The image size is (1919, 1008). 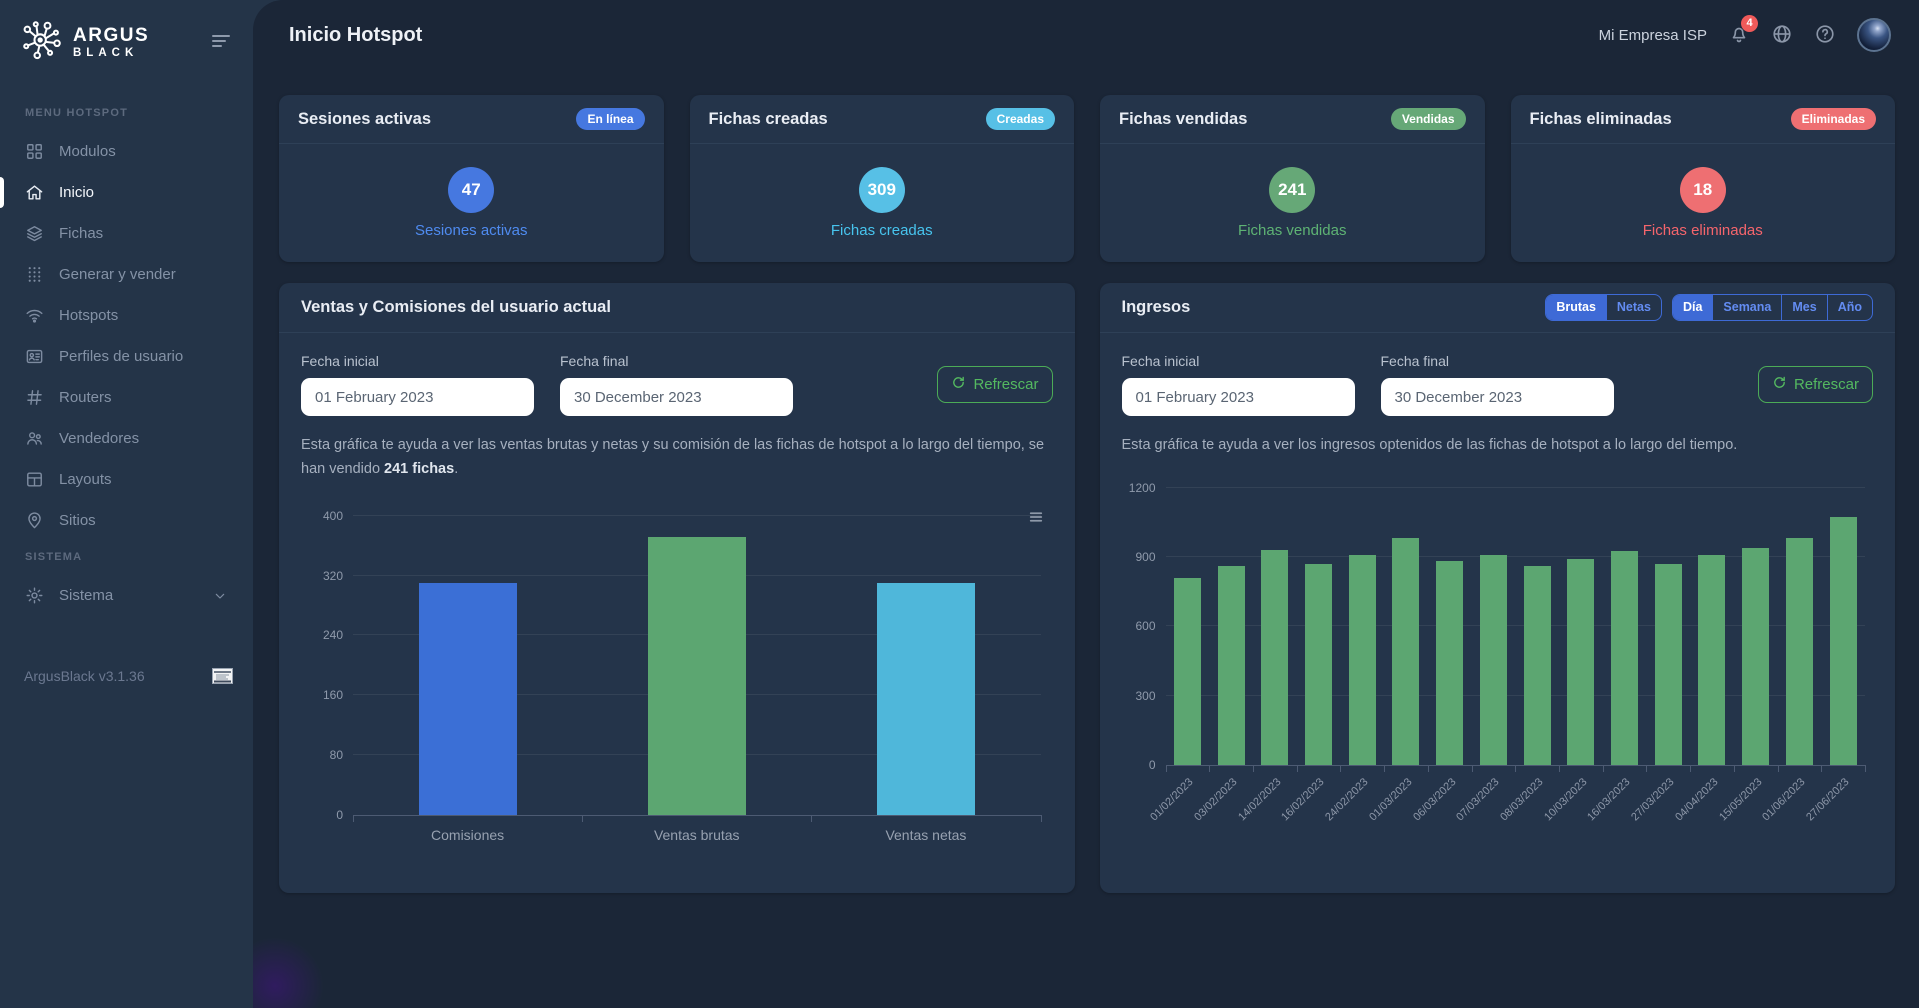 I want to click on bar-16-03-2023, so click(x=1625, y=658).